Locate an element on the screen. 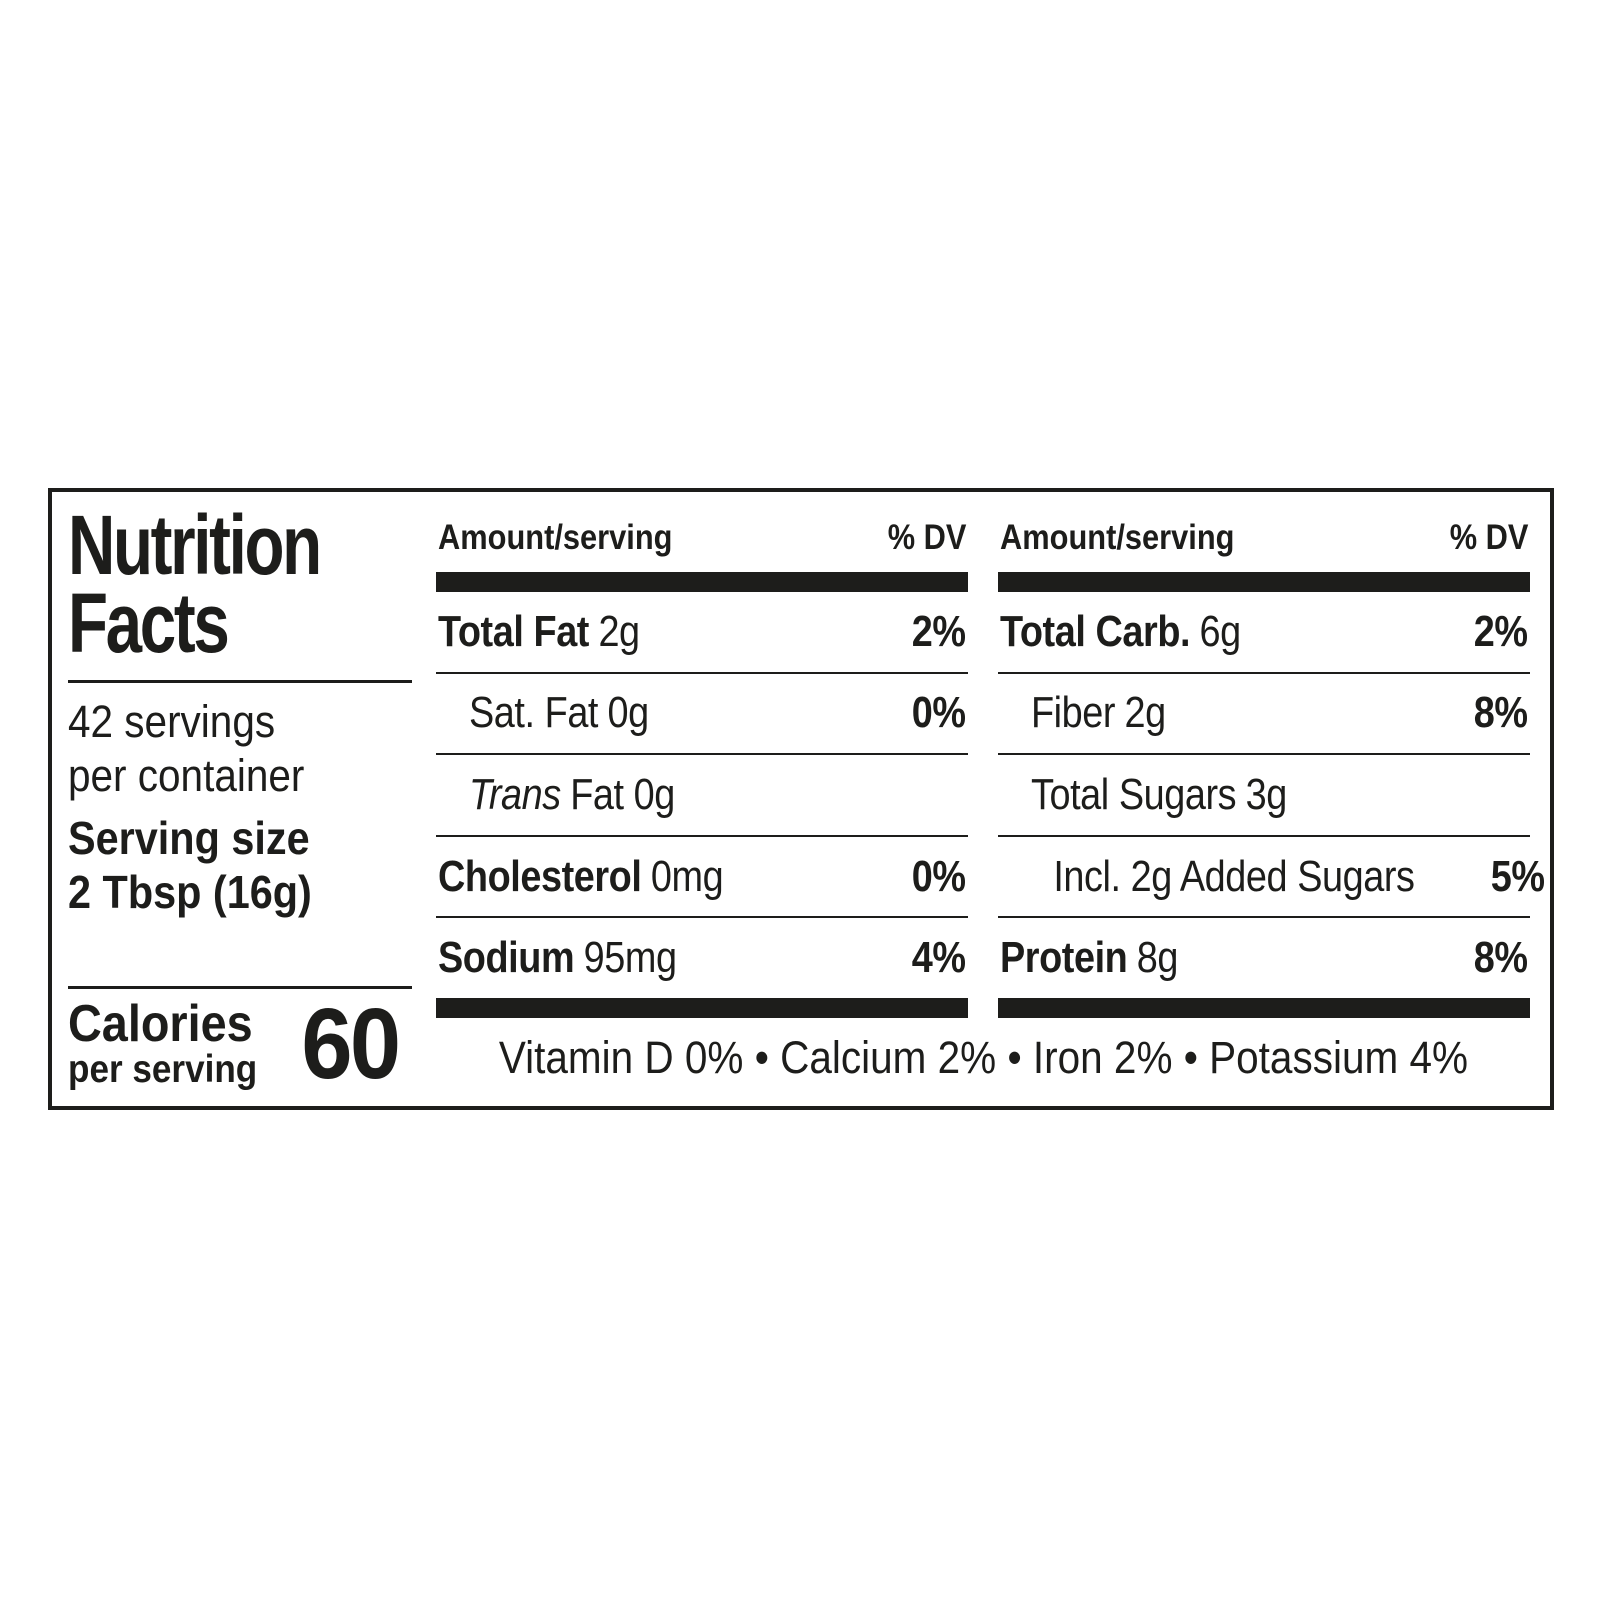 The image size is (1600, 1600). serving-size: Serving size 2 Tbsp (16g) is located at coordinates (223, 865).